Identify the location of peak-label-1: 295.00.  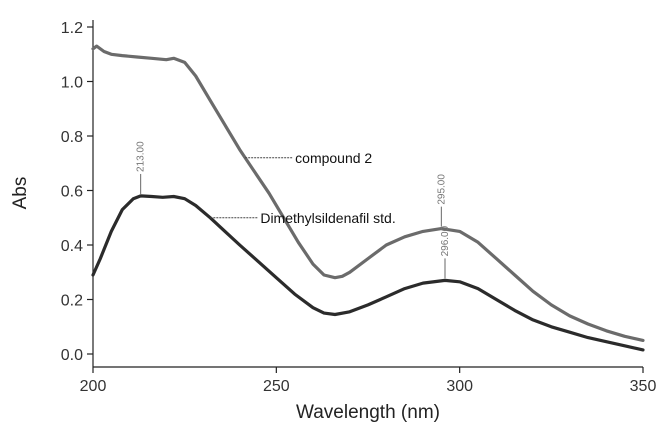
(441, 189).